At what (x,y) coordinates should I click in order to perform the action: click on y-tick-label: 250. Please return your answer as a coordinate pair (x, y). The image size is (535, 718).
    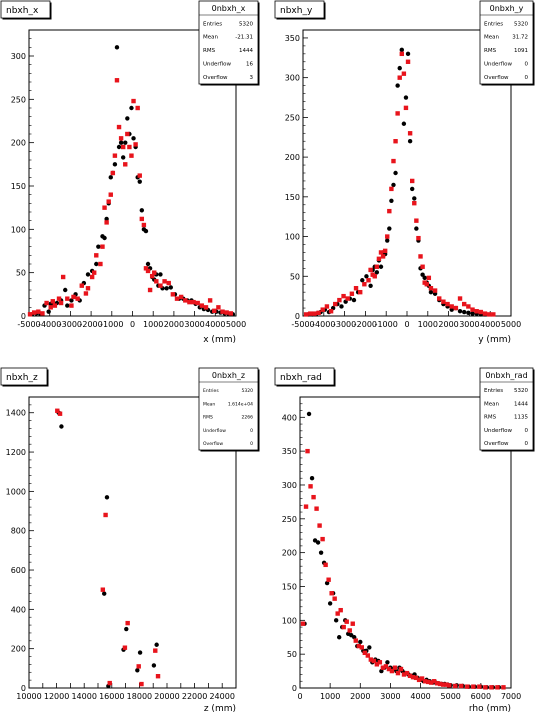
    Looking at the image, I should click on (18, 99).